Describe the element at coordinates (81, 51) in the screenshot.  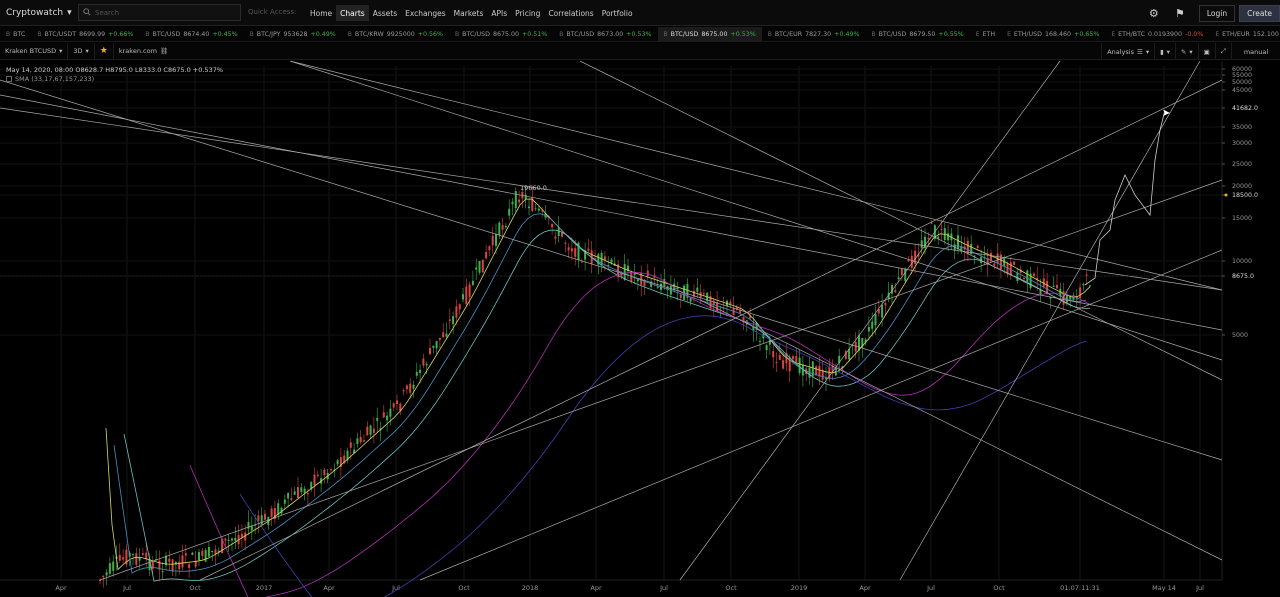
I see `period-selector: 3D ▾` at that location.